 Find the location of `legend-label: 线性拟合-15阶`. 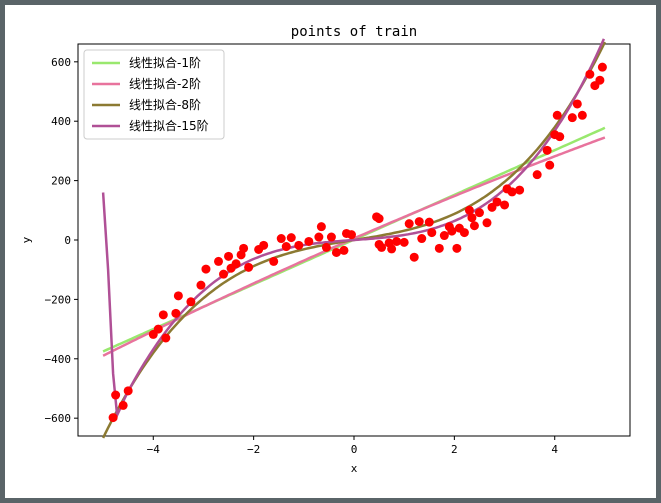

legend-label: 线性拟合-15阶 is located at coordinates (169, 125).